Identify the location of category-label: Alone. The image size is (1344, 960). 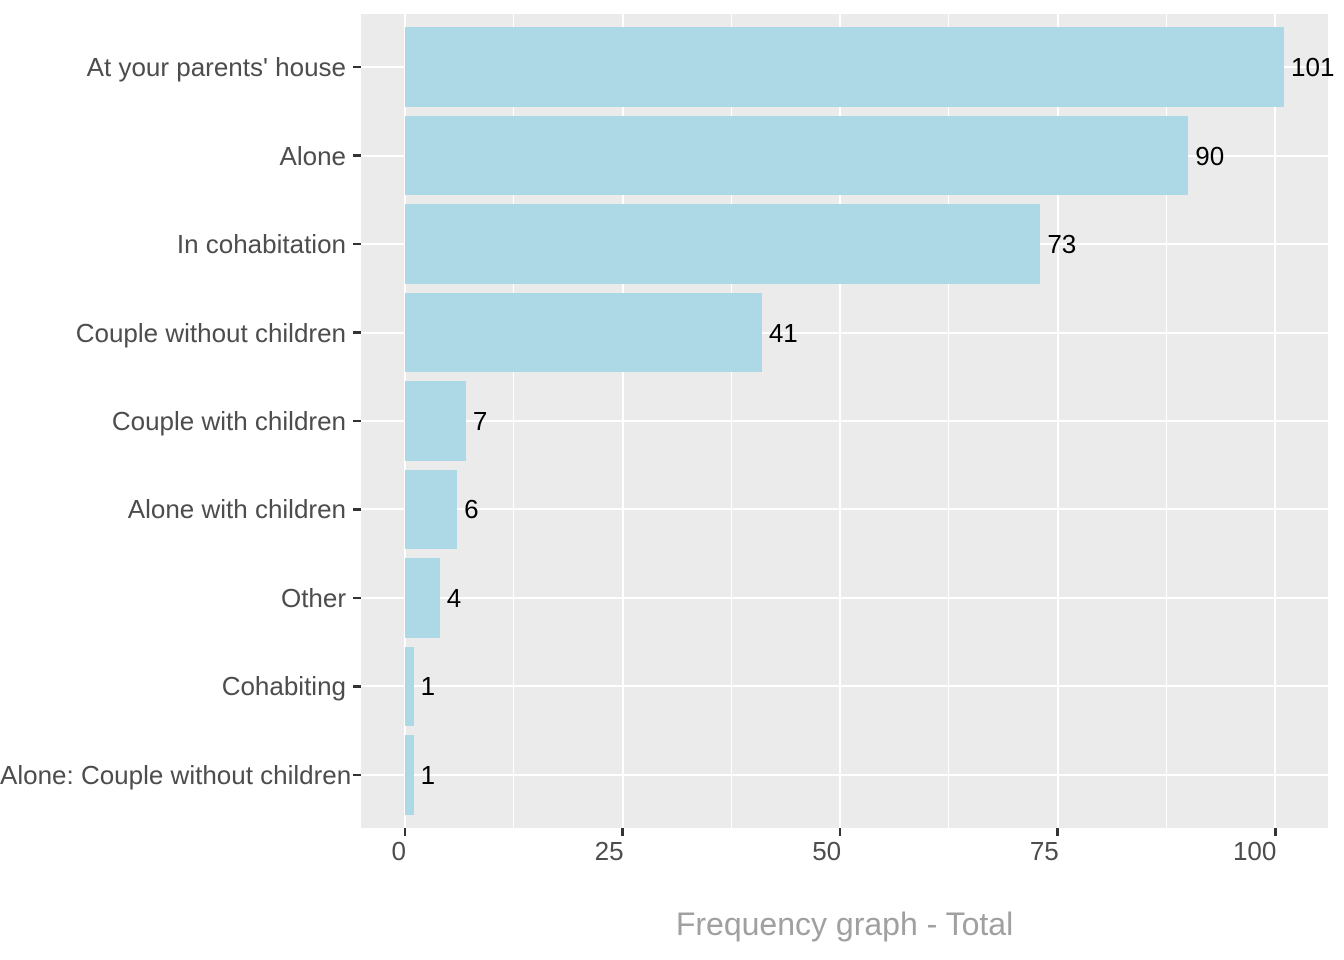
(313, 155).